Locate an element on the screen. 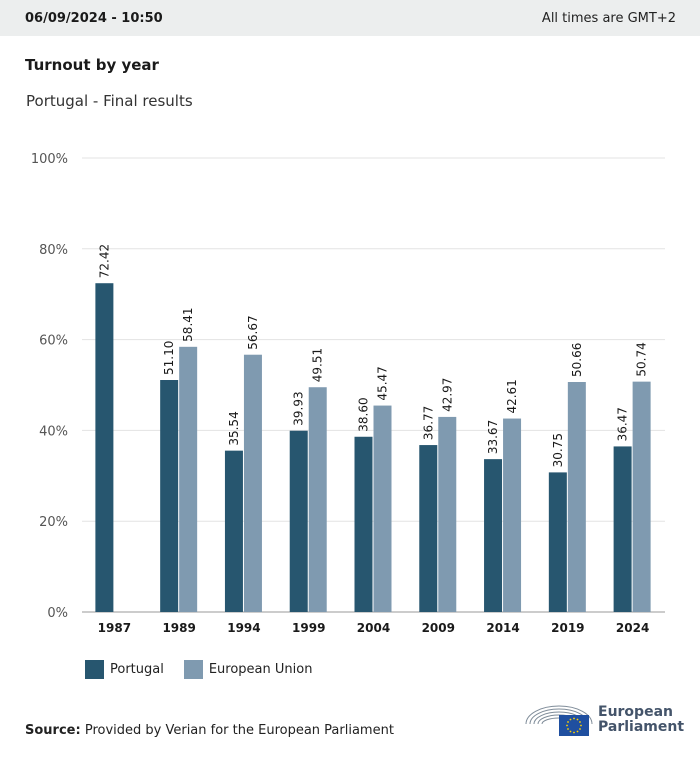  header-bar: 06/09/2024 - 10:50 All times are GMT+2 is located at coordinates (350, 18).